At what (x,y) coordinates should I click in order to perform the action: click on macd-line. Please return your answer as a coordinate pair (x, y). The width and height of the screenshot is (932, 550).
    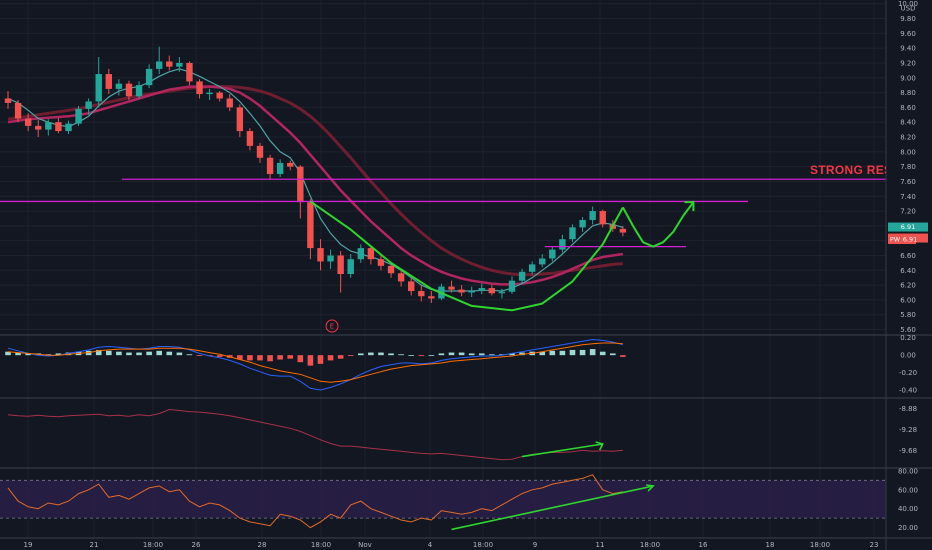
    Looking at the image, I should click on (315, 364).